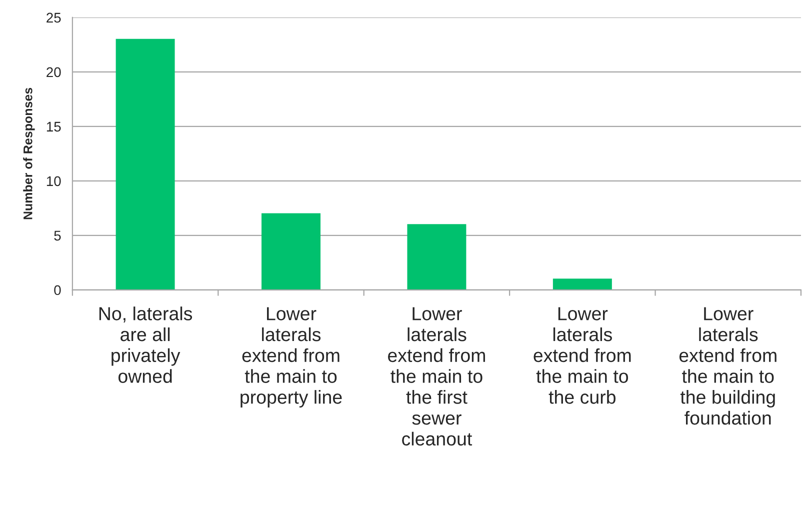  I want to click on y-tick-label: 5, so click(57, 235).